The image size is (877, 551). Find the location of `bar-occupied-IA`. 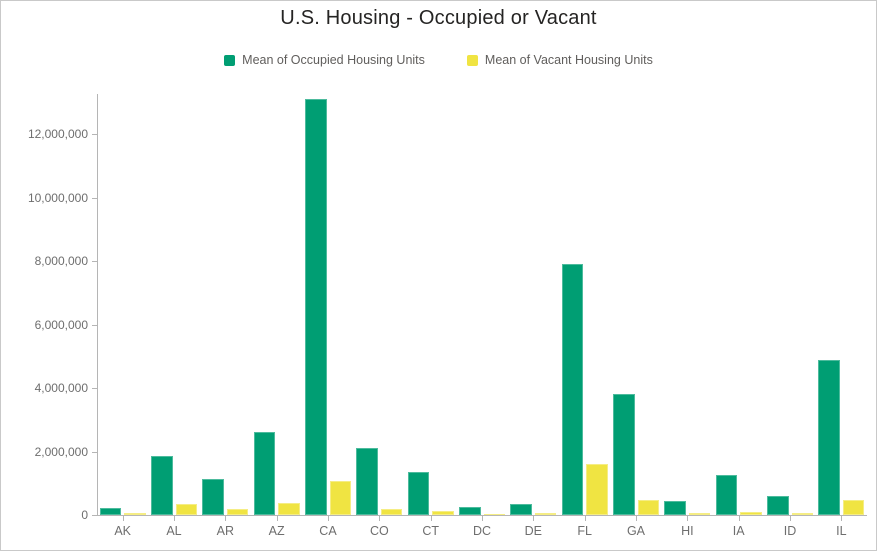

bar-occupied-IA is located at coordinates (726, 495).